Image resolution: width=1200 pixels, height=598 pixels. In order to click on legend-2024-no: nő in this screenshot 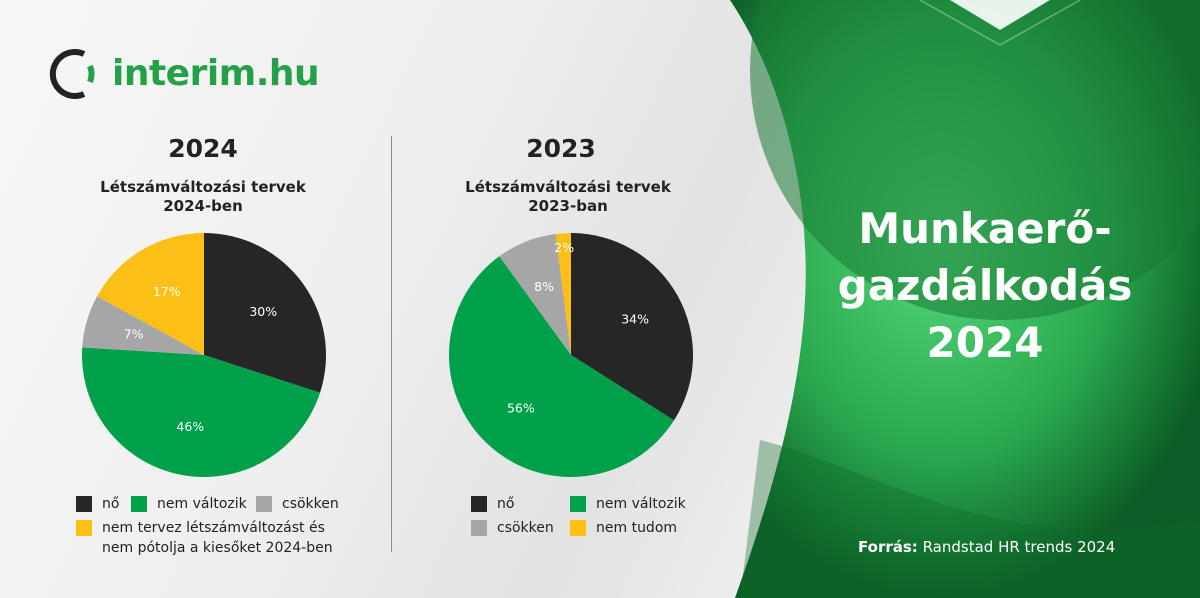, I will do `click(97, 504)`.